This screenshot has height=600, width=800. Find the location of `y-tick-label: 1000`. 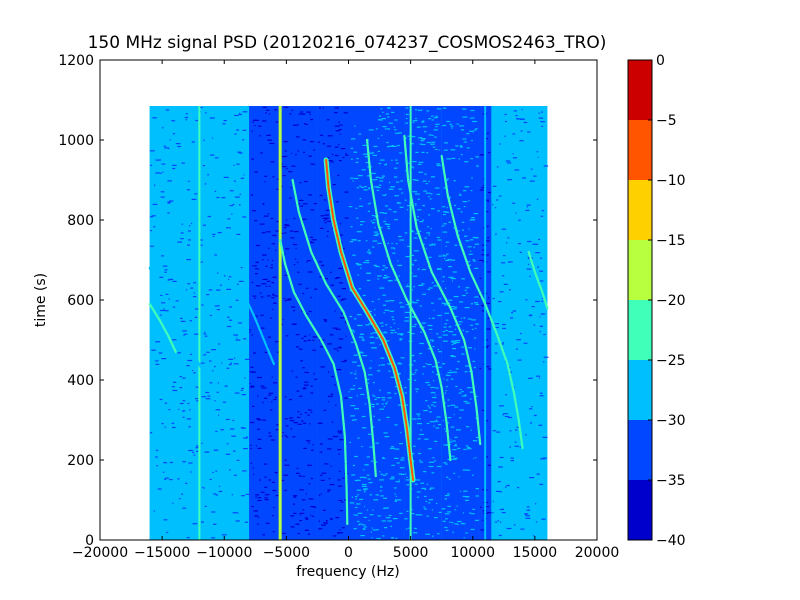

y-tick-label: 1000 is located at coordinates (76, 141).